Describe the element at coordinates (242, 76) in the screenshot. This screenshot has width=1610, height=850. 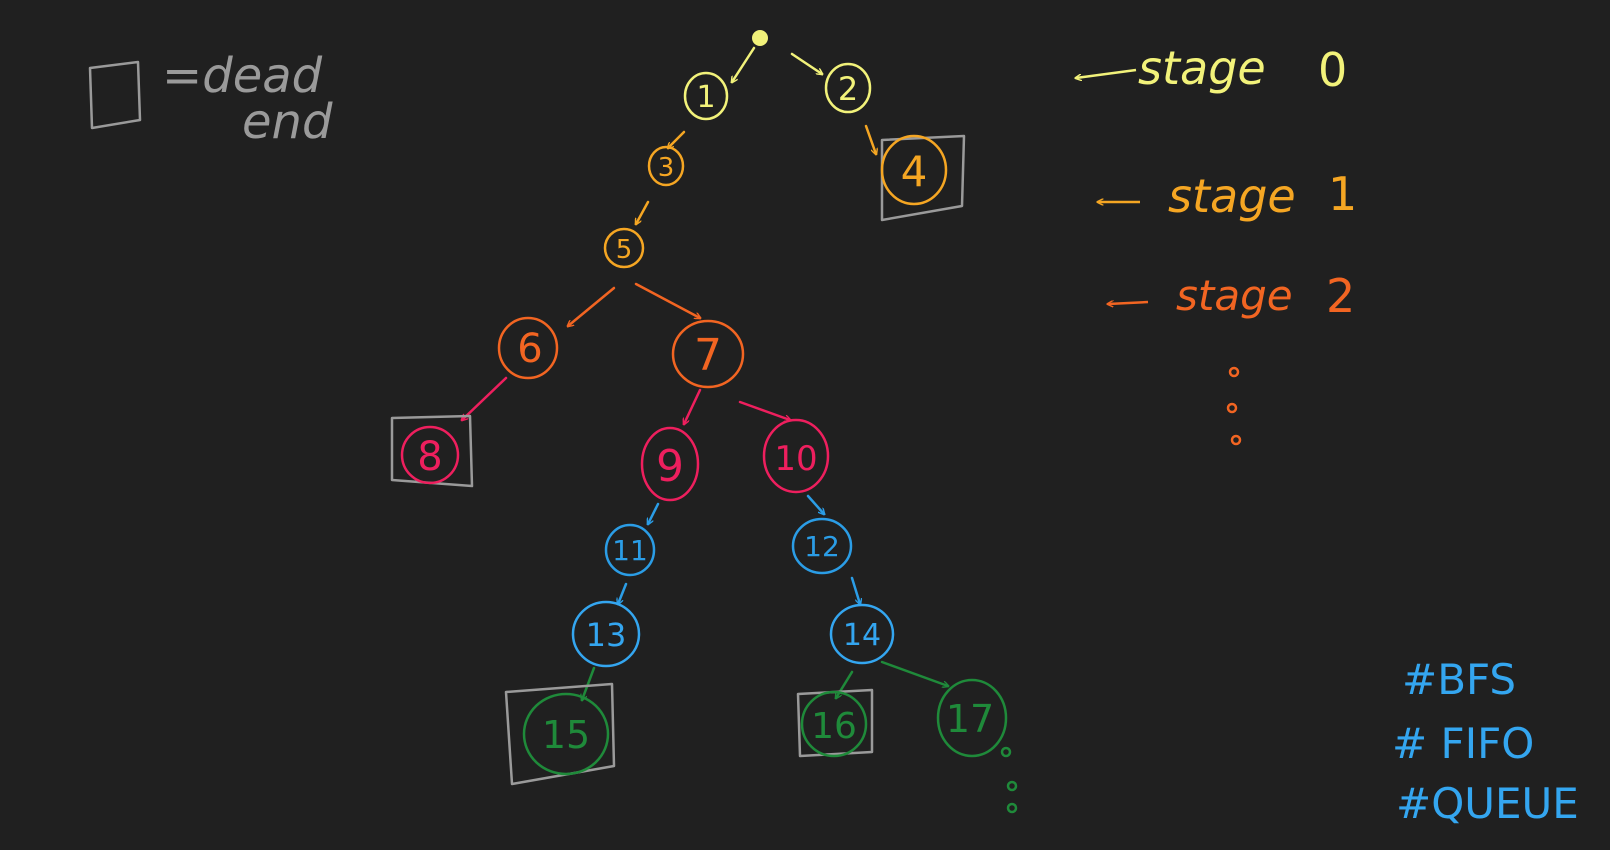
I see `legend-text-line1: =dead` at that location.